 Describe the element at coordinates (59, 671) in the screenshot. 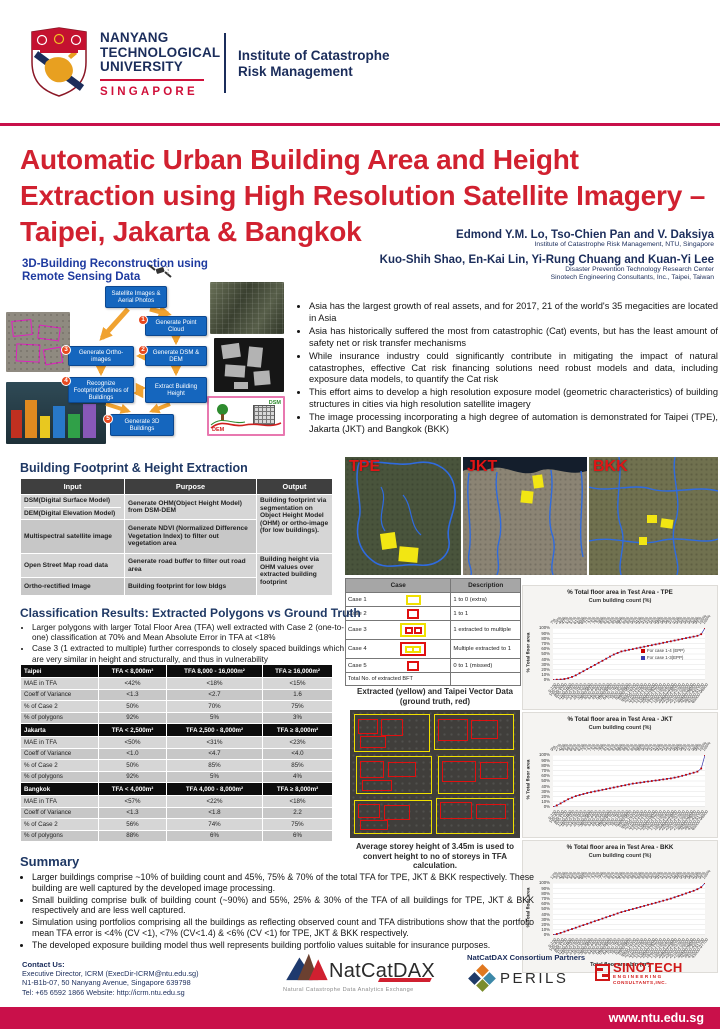

I see `table-header-cell: Taipei` at that location.